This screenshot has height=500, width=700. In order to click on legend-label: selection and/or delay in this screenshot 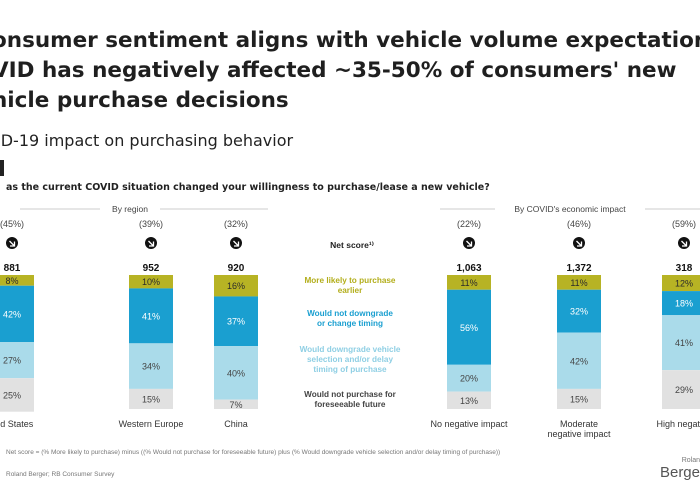, I will do `click(350, 359)`.